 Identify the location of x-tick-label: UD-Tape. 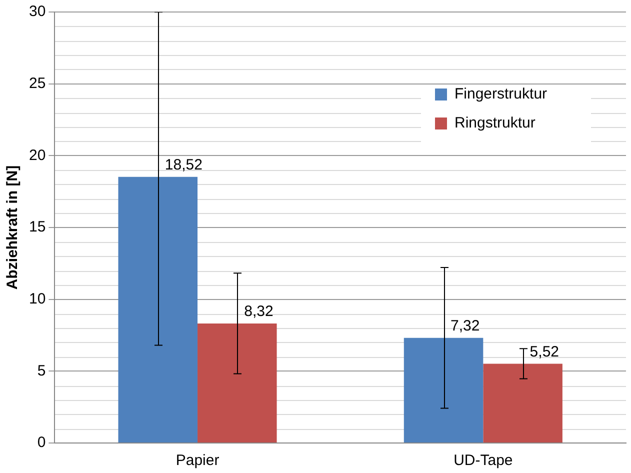
(483, 461).